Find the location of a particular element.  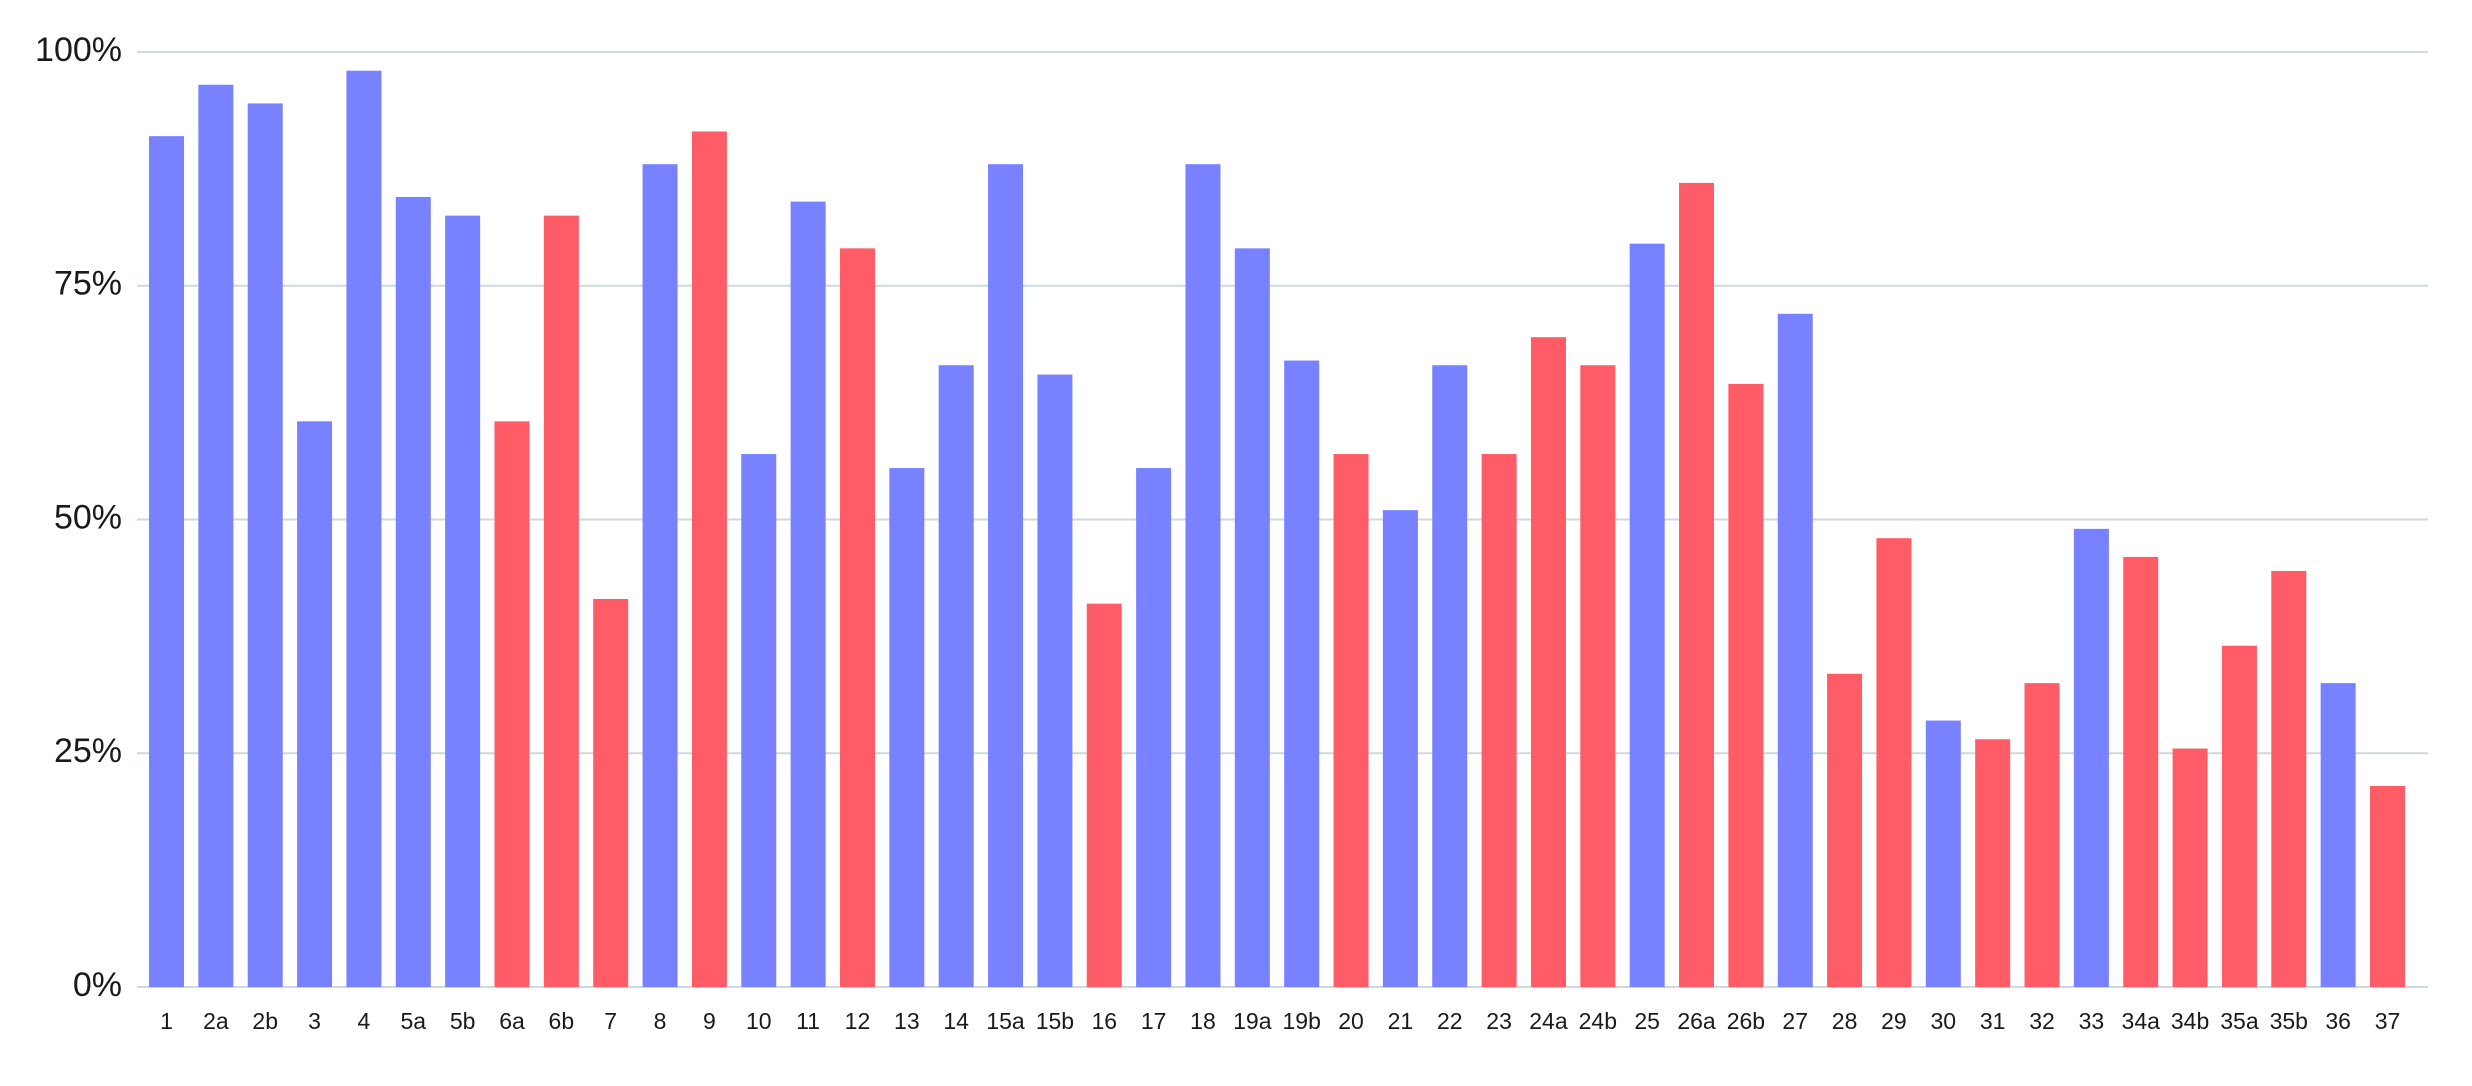

x-tick-label: 24b is located at coordinates (1598, 1021).